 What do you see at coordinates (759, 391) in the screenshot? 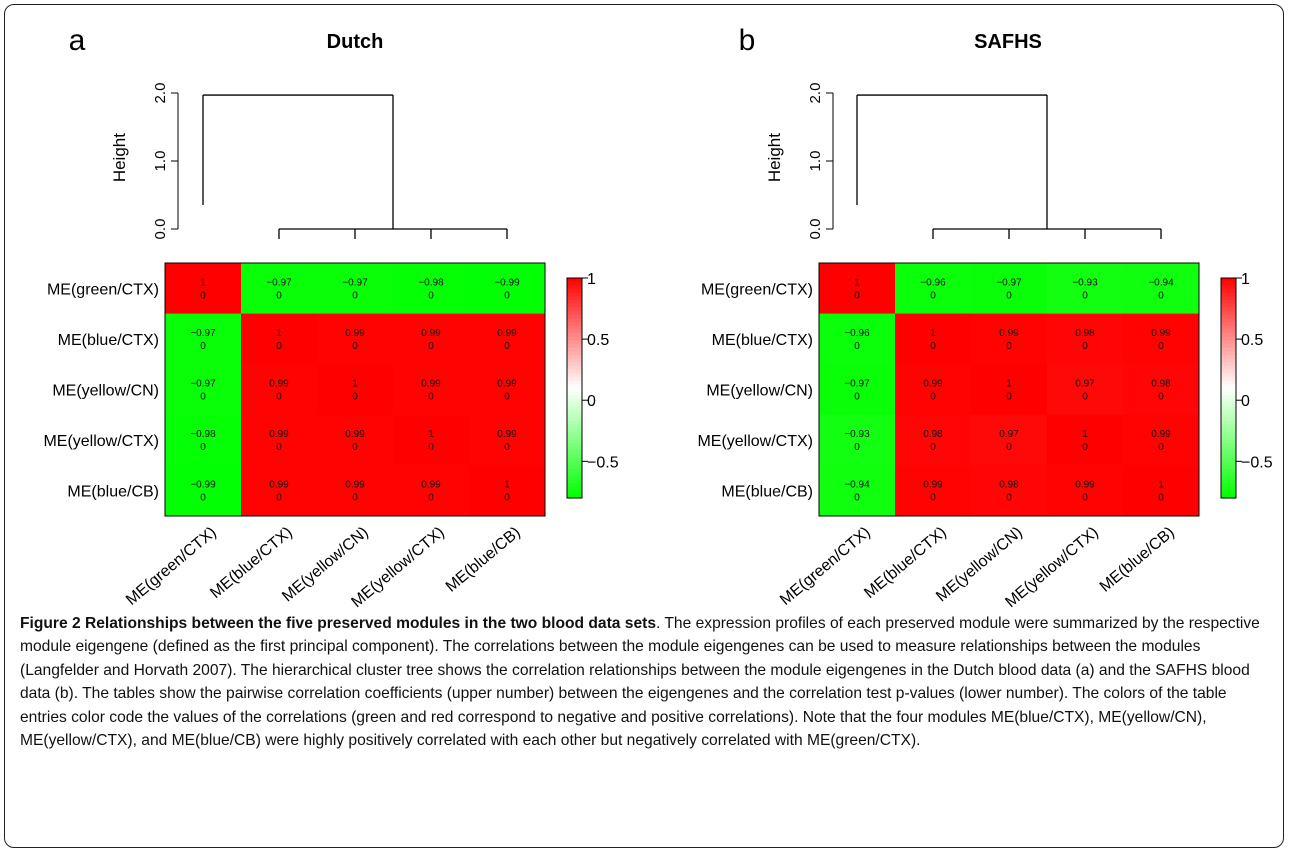
I see `heatmap-row-label: ME(yellow/CN)` at bounding box center [759, 391].